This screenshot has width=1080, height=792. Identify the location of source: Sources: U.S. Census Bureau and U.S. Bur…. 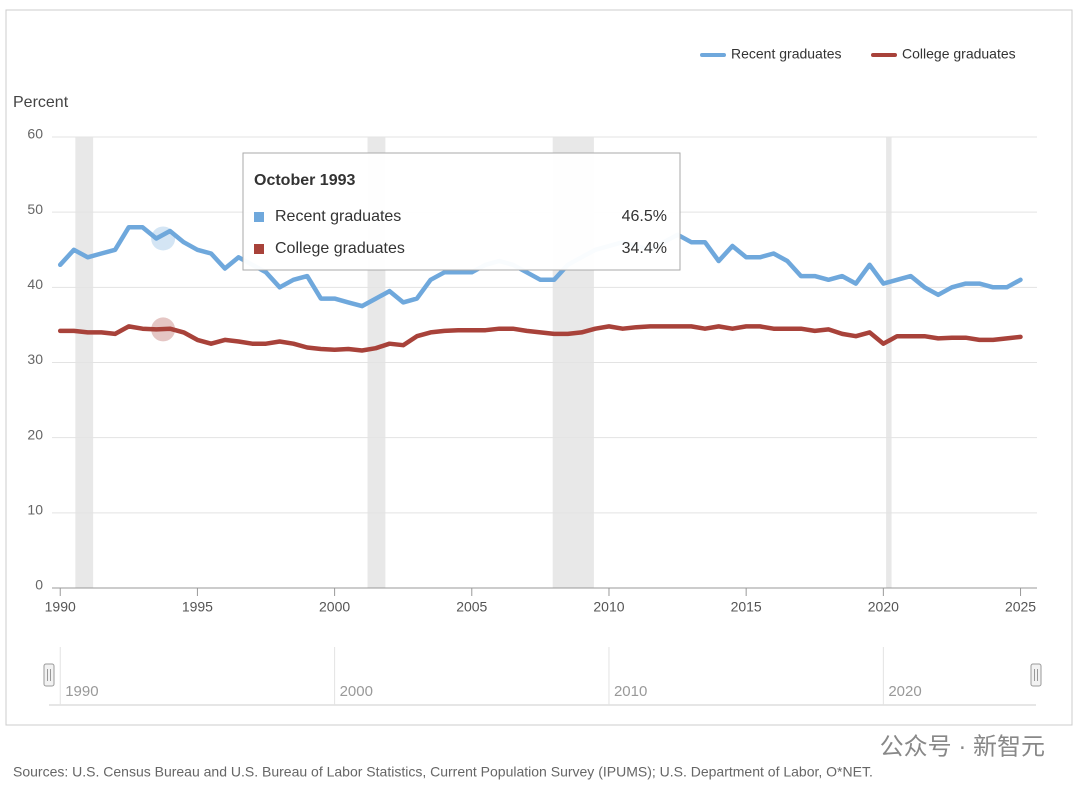
(443, 772).